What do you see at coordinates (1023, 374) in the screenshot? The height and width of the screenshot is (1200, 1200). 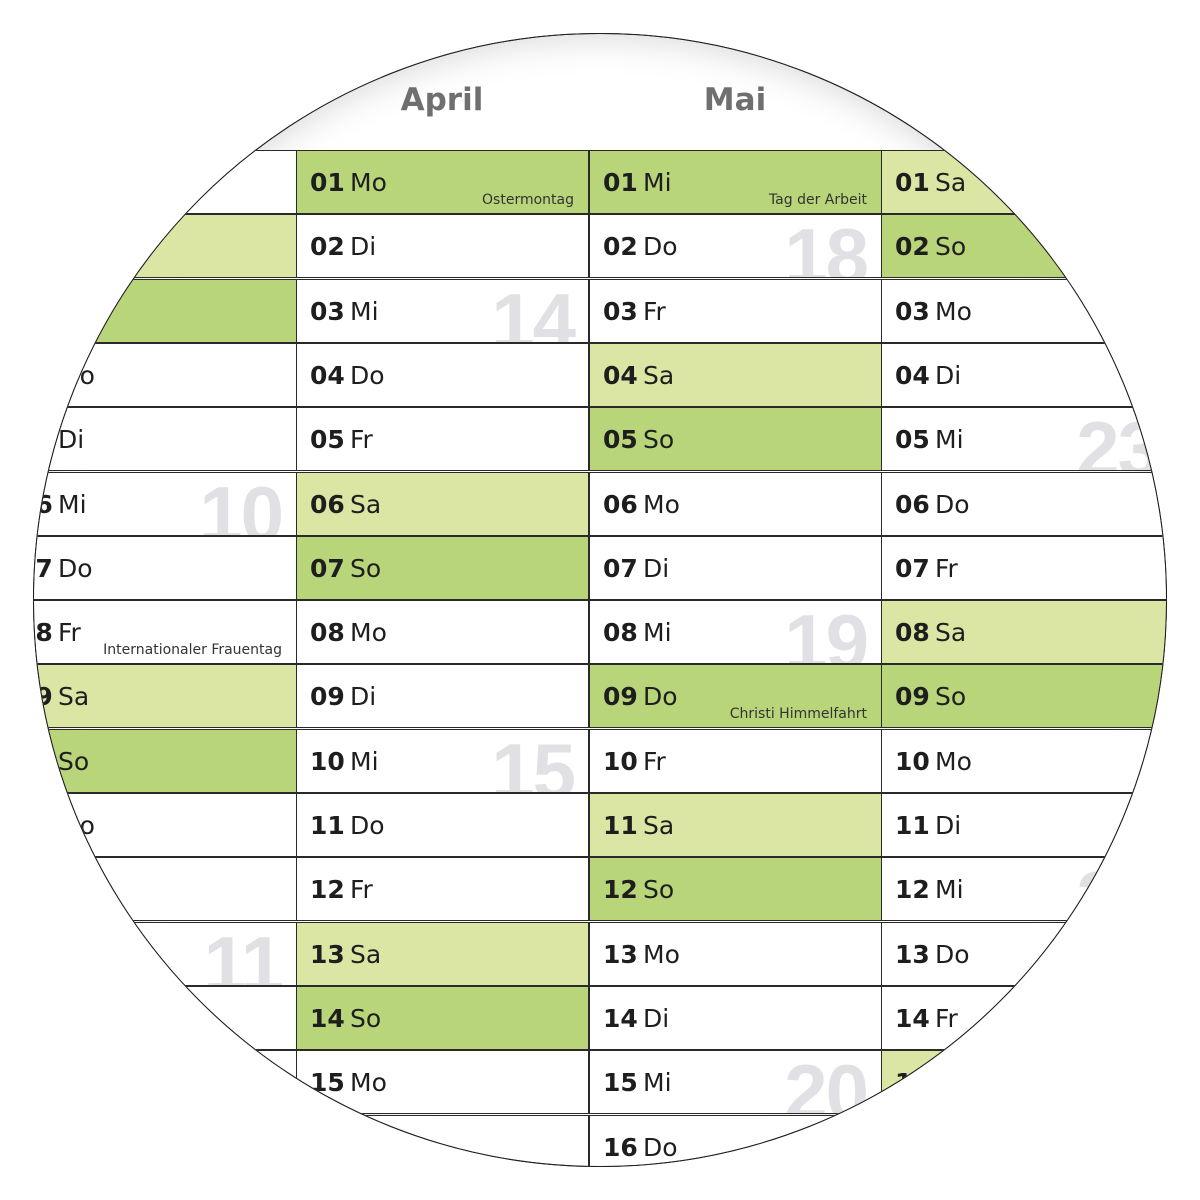 I see `day-cell: 04 Di` at bounding box center [1023, 374].